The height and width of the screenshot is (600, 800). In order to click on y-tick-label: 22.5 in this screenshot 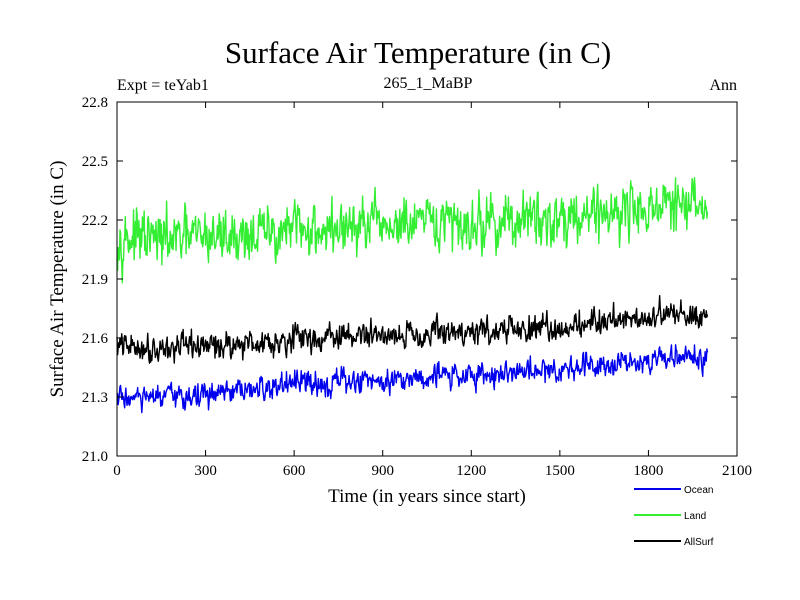, I will do `click(95, 162)`.